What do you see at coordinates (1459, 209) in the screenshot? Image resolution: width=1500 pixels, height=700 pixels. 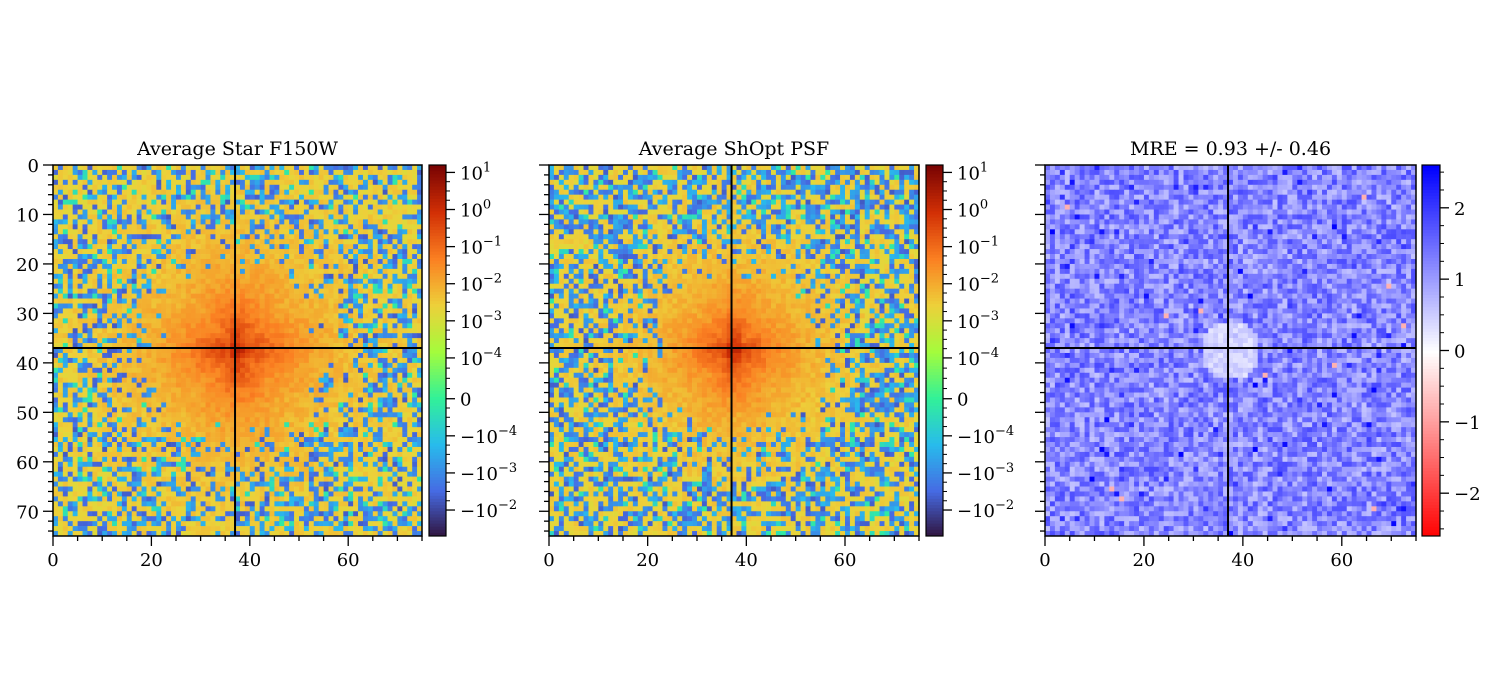 I see `colorbar-tick-label: 2` at bounding box center [1459, 209].